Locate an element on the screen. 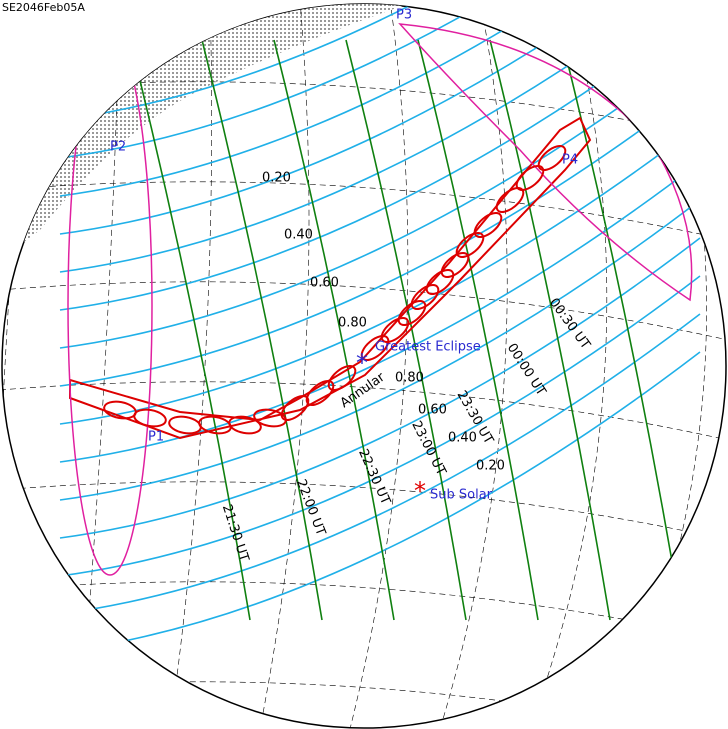  map-title: SE2046Feb05A is located at coordinates (43, 7).